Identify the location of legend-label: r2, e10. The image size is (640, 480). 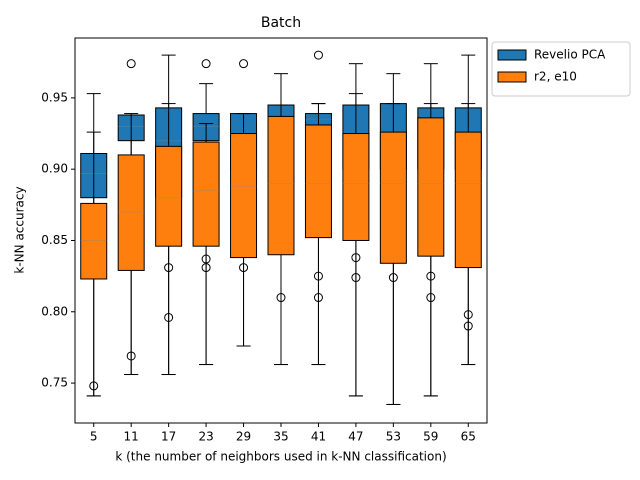
(555, 77).